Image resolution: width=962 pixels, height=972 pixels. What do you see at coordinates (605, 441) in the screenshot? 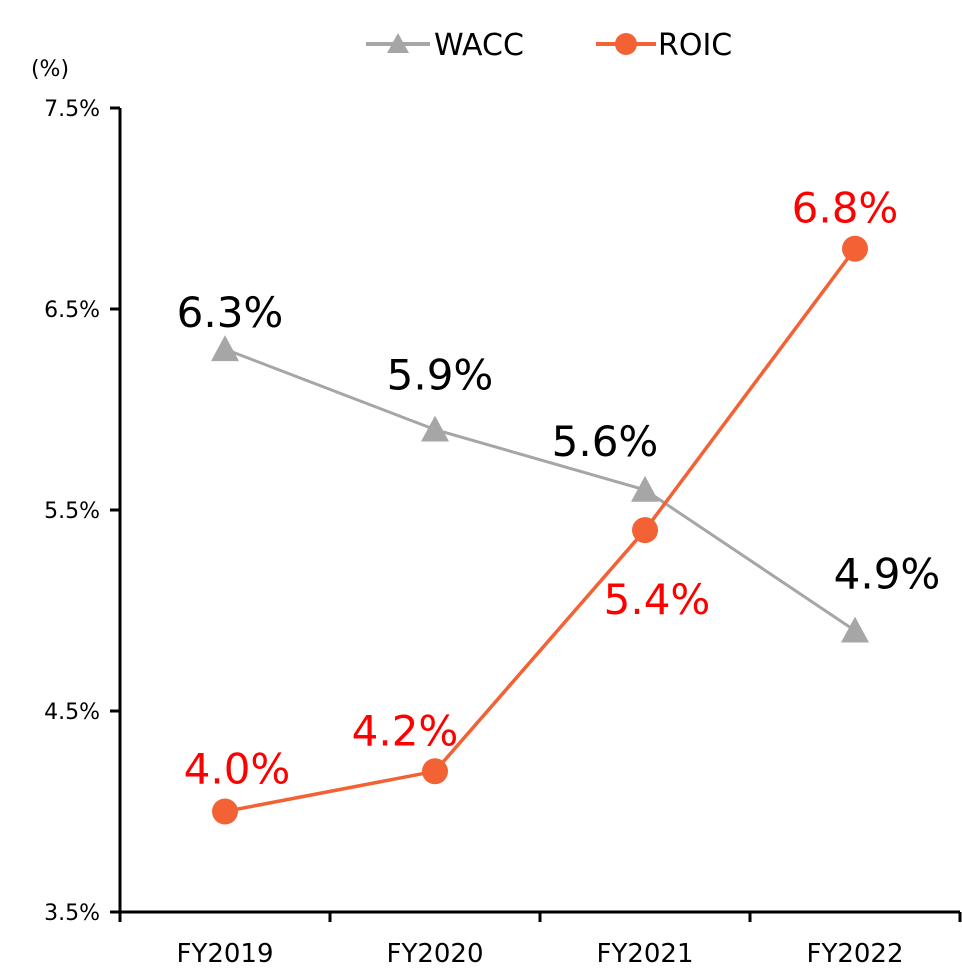
I see `wacc-data-label: 5.6%` at bounding box center [605, 441].